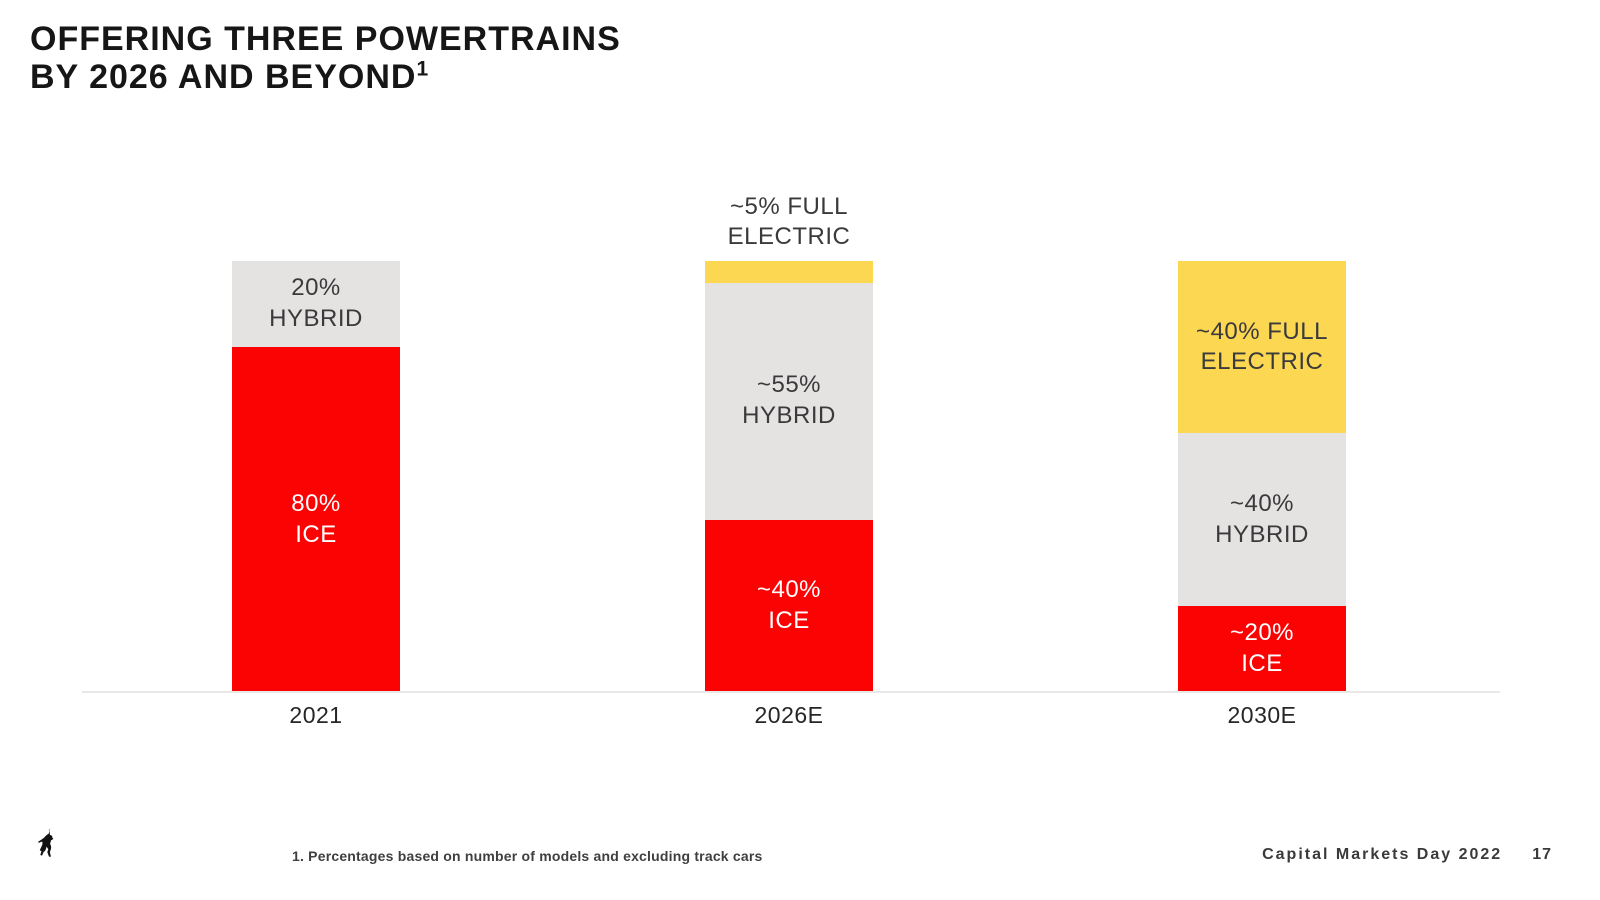  What do you see at coordinates (1262, 331) in the screenshot?
I see `label-line: ~40% FULL` at bounding box center [1262, 331].